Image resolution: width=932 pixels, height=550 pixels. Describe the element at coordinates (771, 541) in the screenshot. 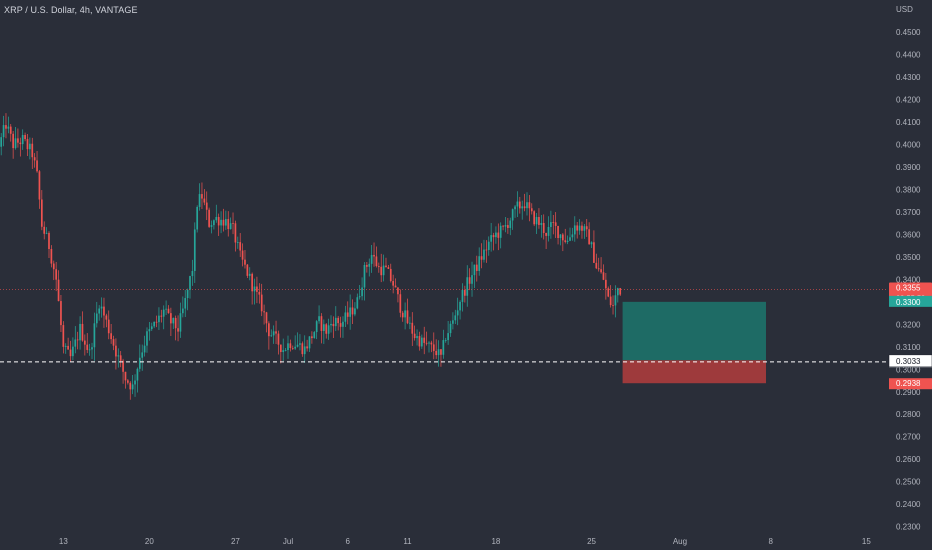

I see `time-tick-label: 8` at that location.